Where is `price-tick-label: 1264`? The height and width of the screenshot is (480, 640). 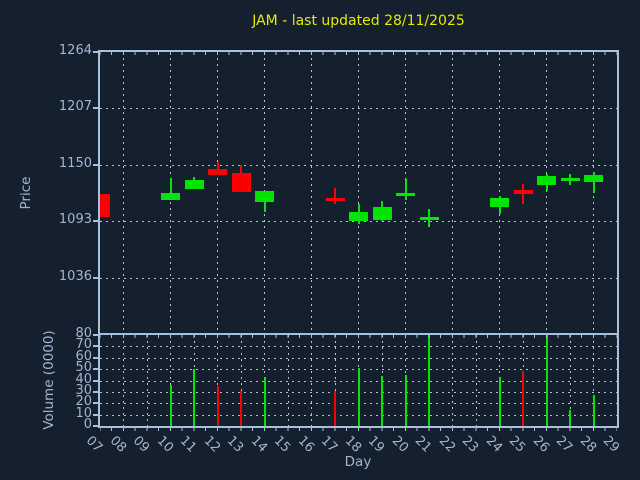 price-tick-label: 1264 is located at coordinates (75, 50).